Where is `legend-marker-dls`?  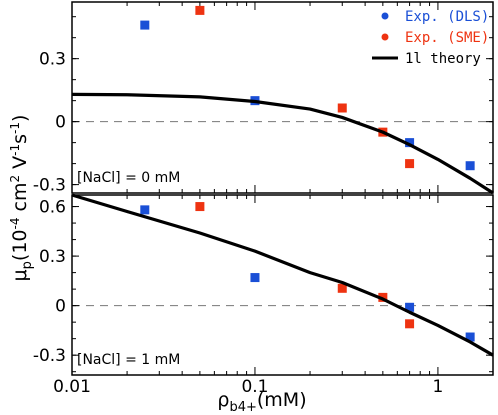 legend-marker-dls is located at coordinates (385, 16).